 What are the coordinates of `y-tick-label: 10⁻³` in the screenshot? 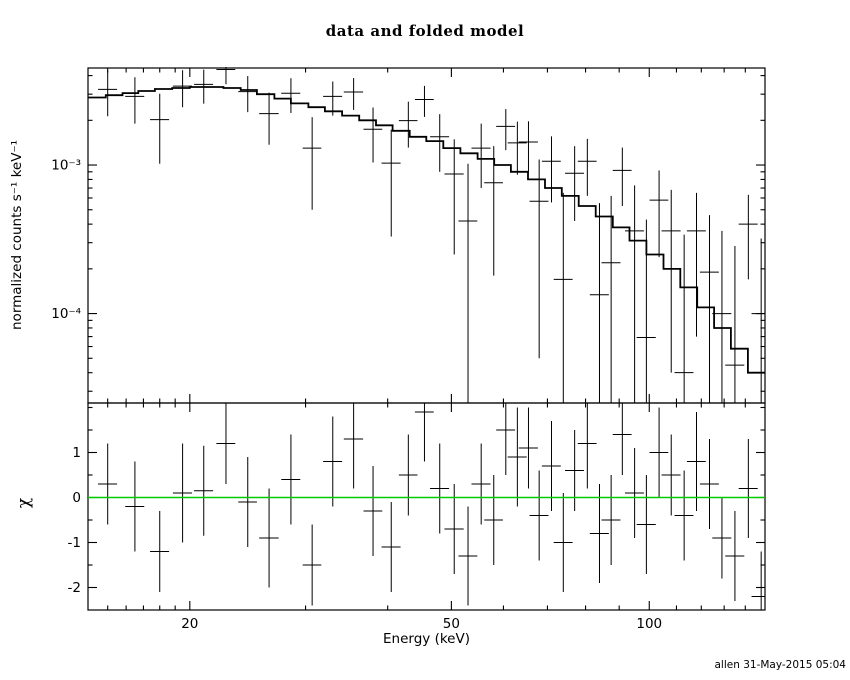 It's located at (66, 166).